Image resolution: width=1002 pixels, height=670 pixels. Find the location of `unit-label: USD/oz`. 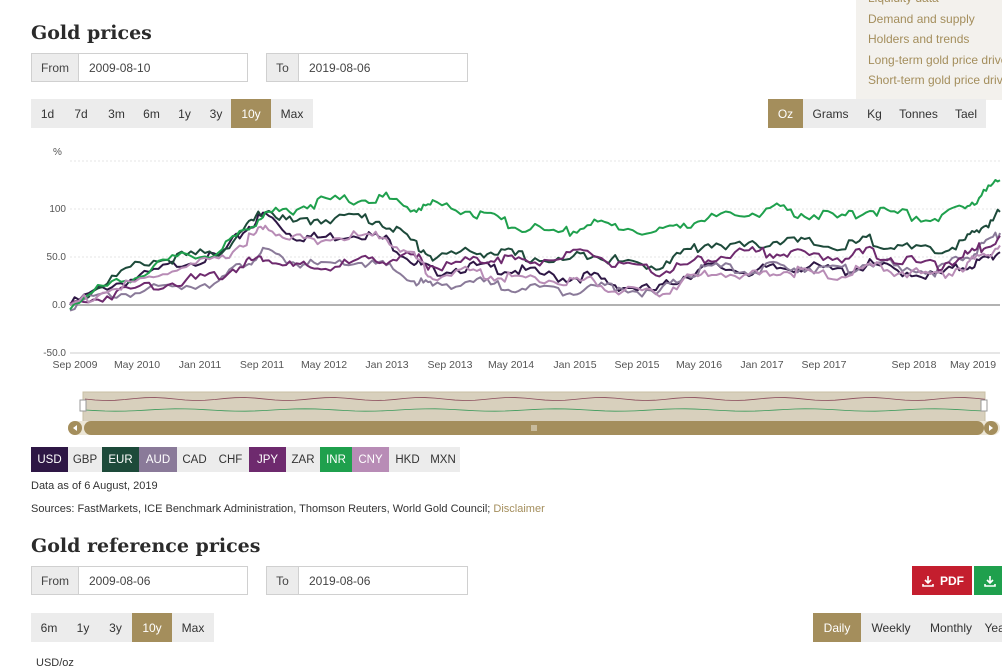

unit-label: USD/oz is located at coordinates (55, 663).